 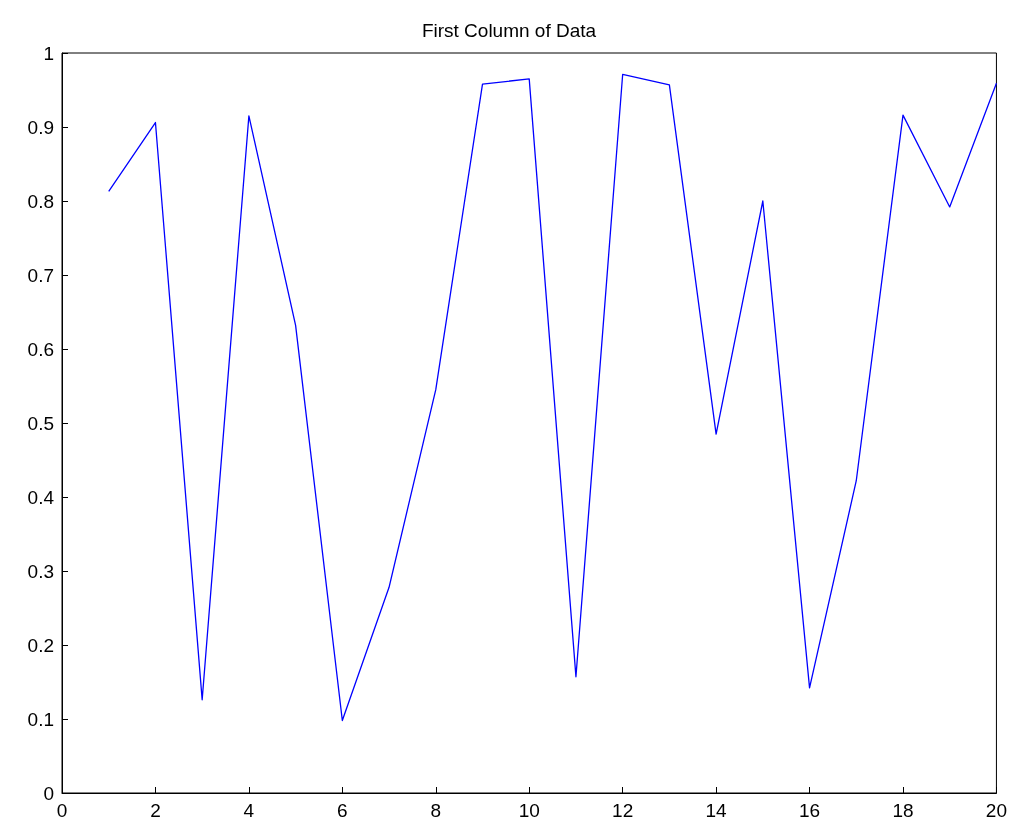 I want to click on y-tick-label: 0.8, so click(x=40, y=201).